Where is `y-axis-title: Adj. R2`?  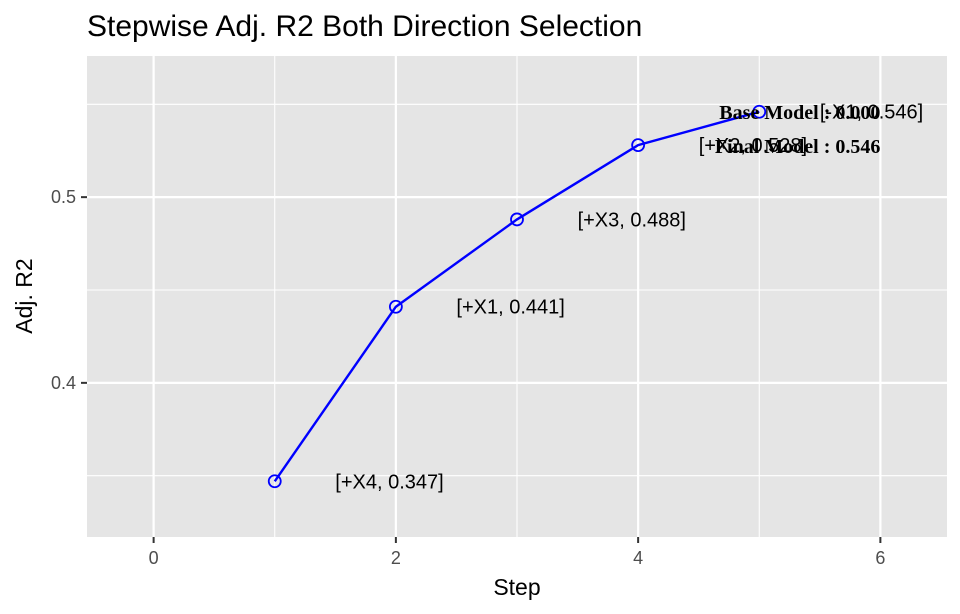 y-axis-title: Adj. R2 is located at coordinates (24, 295).